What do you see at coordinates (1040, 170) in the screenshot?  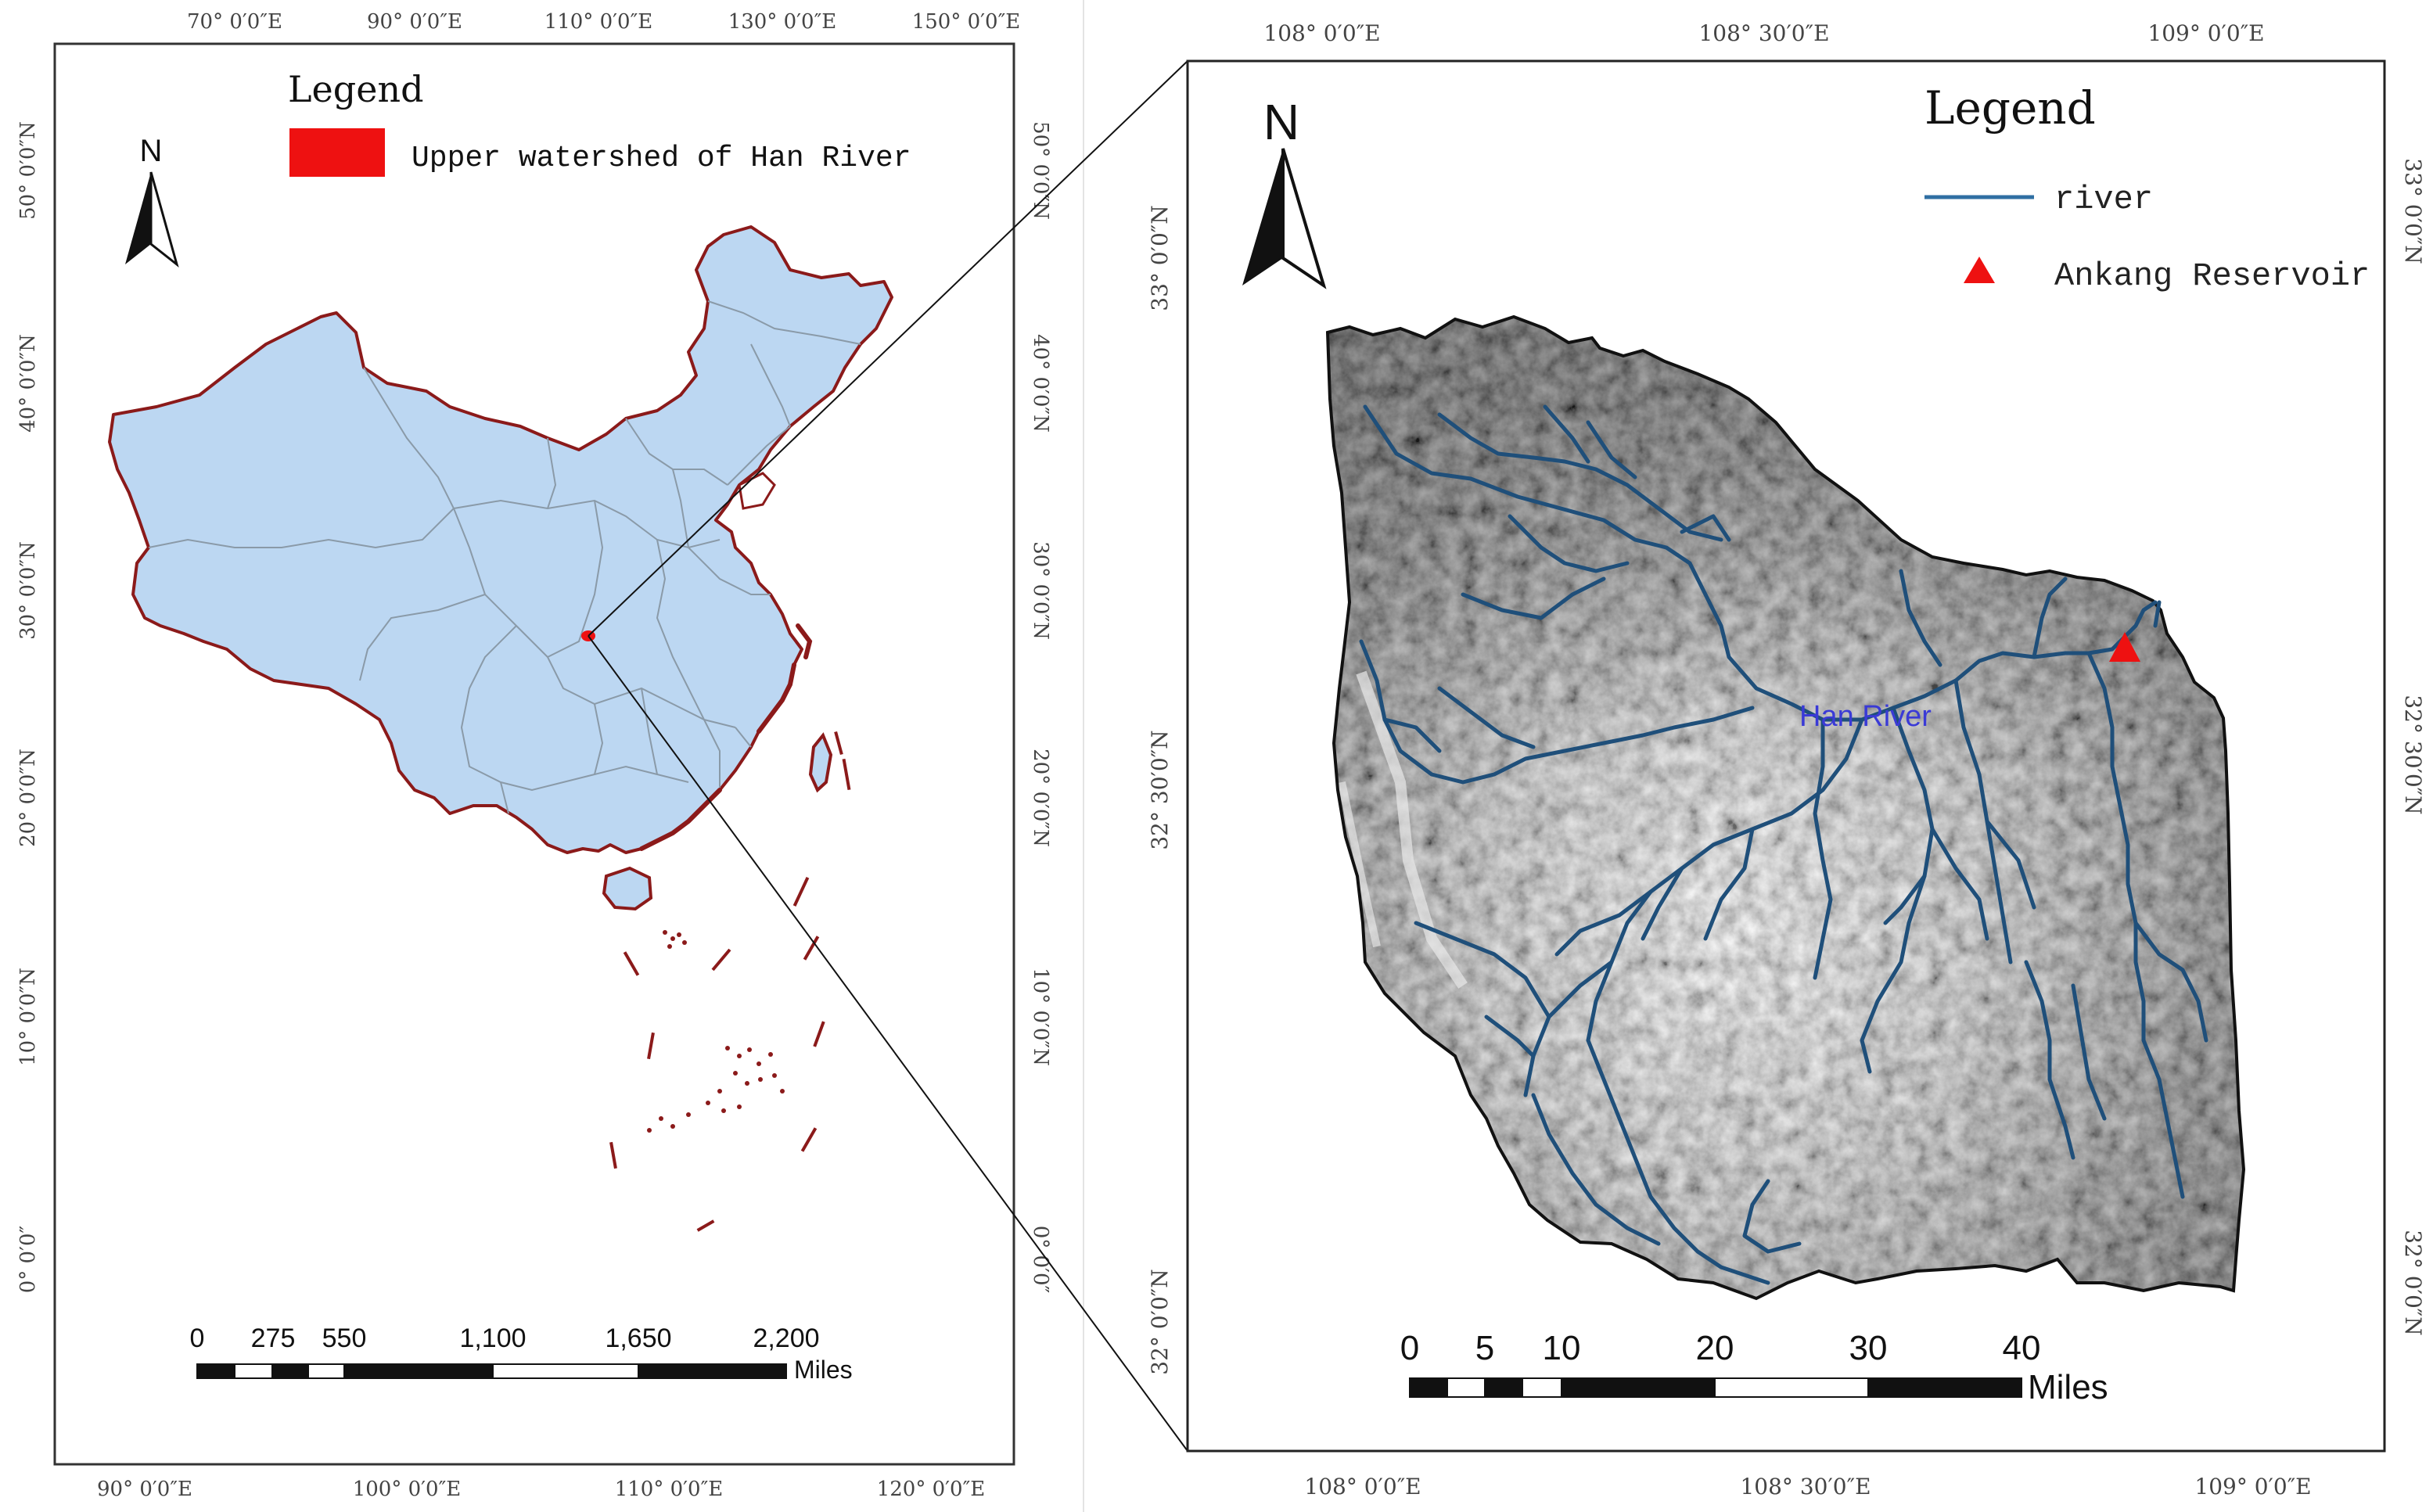 I see `overview-right-tick: 50° 0′0″N` at bounding box center [1040, 170].